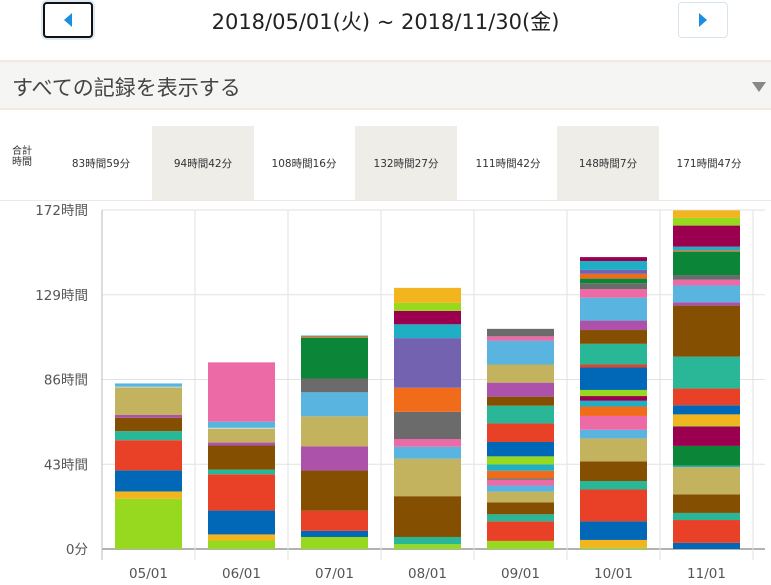 Image resolution: width=771 pixels, height=585 pixels. Describe the element at coordinates (709, 163) in the screenshot. I see `total-cell: 171時間47分` at that location.